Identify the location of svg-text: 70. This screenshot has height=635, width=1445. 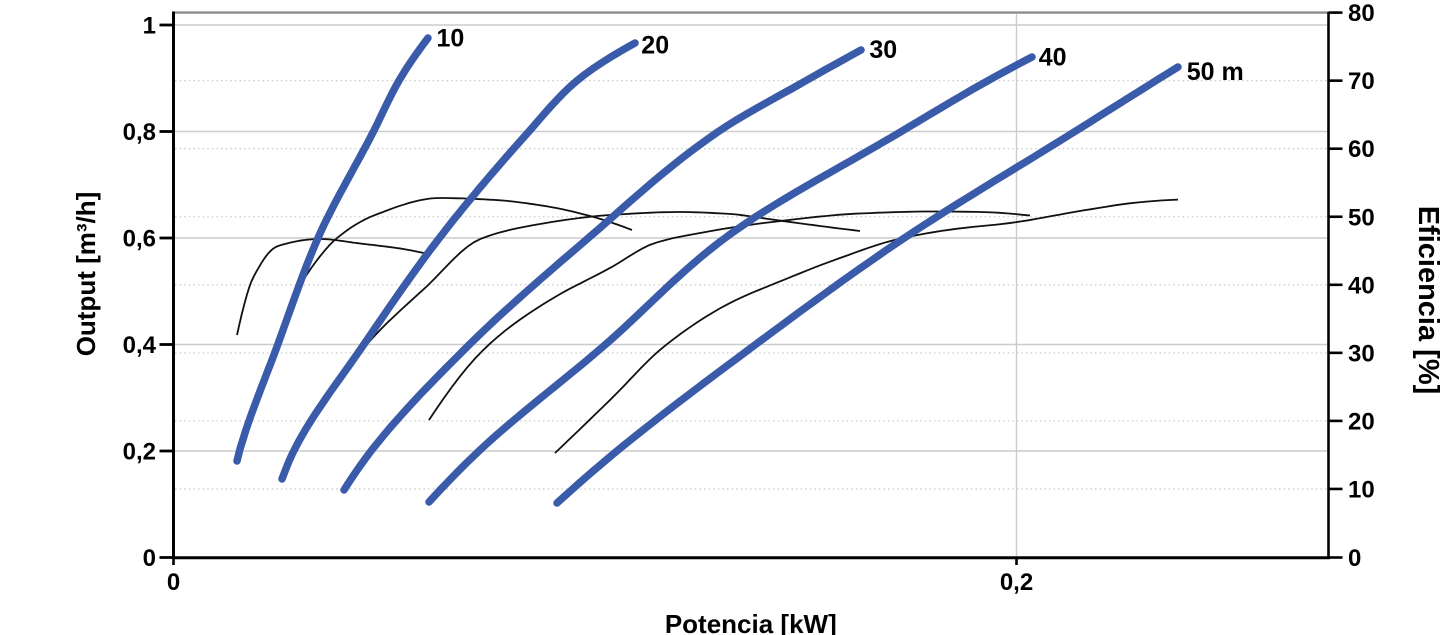
(1361, 81).